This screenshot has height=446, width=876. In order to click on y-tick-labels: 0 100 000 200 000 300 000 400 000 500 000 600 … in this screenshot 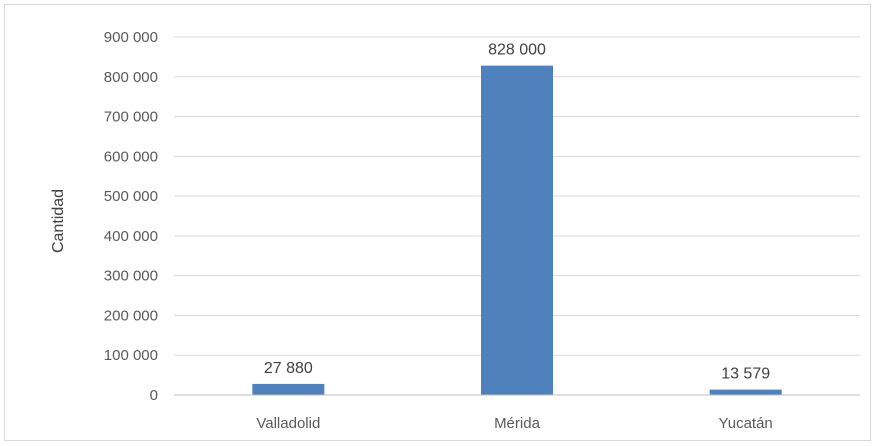, I will do `click(131, 216)`.